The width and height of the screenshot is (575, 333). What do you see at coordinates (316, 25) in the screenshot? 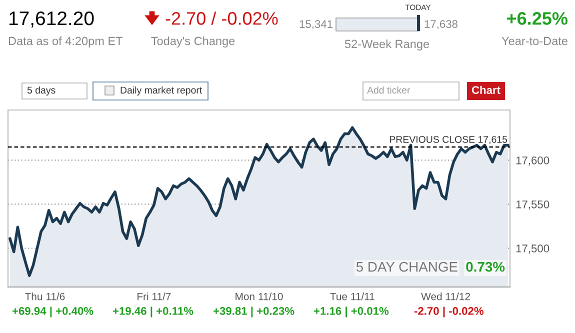
I see `text: 15,341` at bounding box center [316, 25].